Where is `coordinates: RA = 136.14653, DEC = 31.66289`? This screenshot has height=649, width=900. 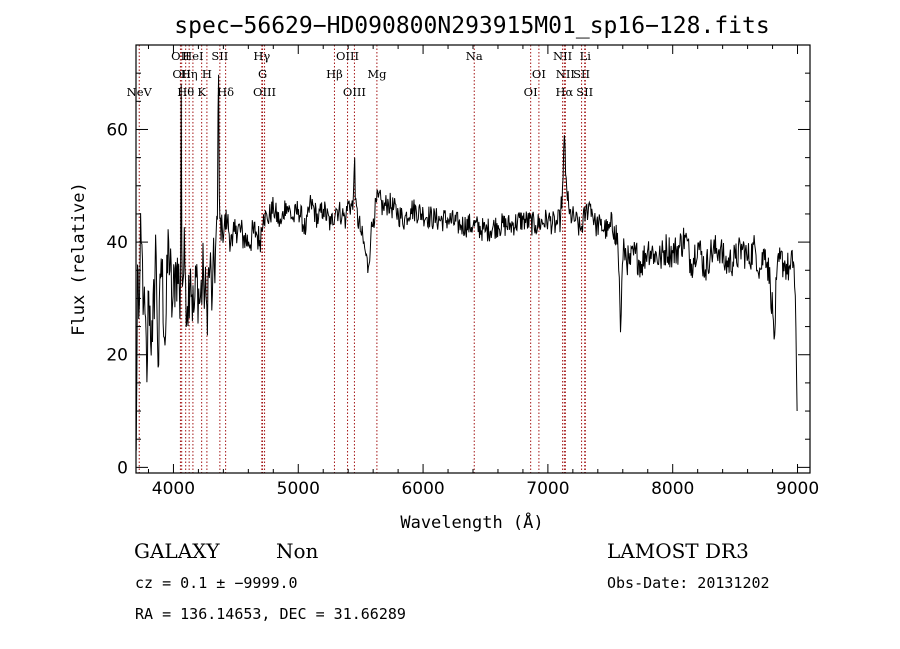 coordinates: RA = 136.14653, DEC = 31.66289 is located at coordinates (270, 614).